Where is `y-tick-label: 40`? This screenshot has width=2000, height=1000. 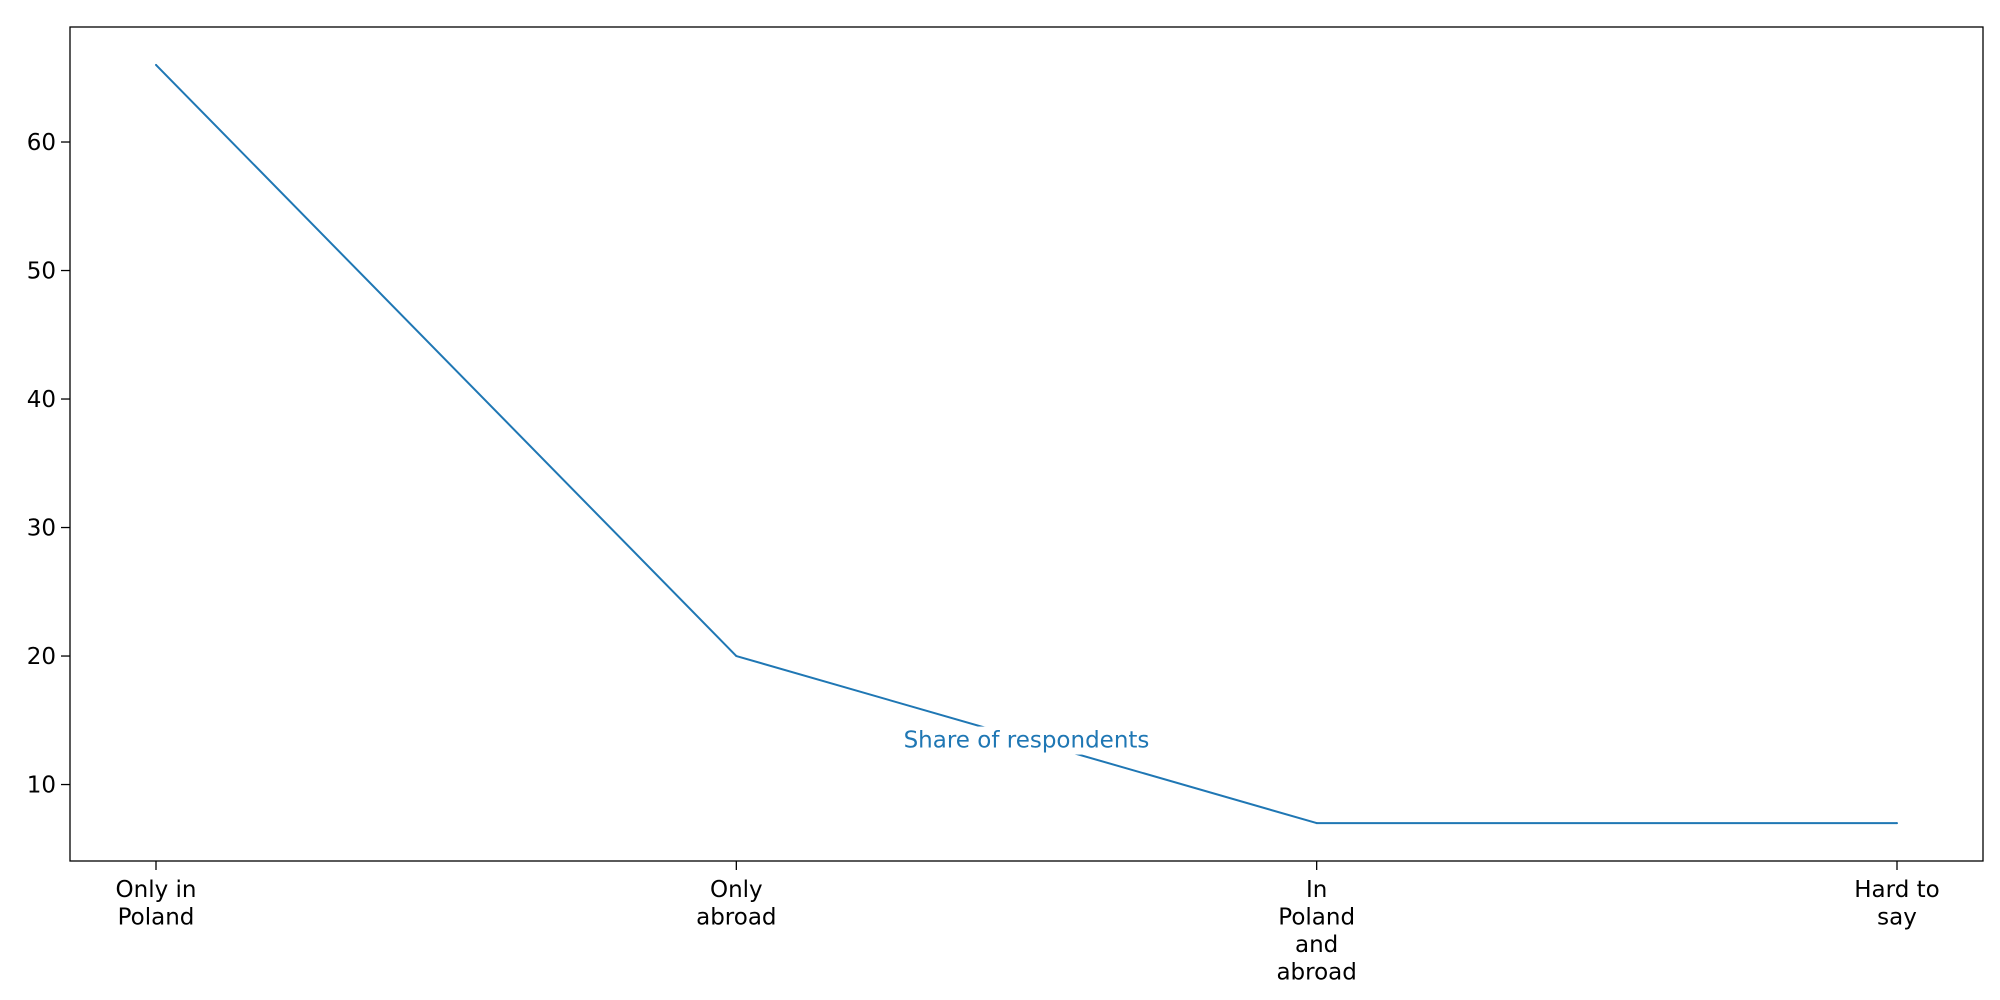
y-tick-label: 40 is located at coordinates (41, 400).